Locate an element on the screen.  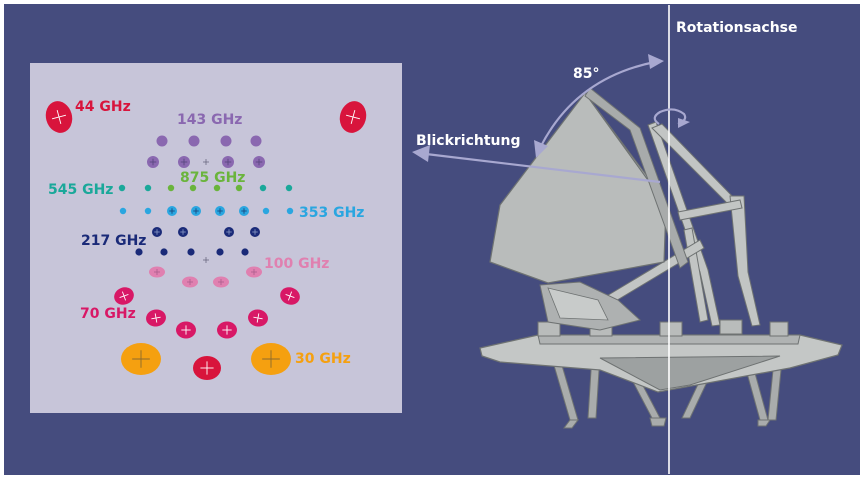
mirror-frame is located at coordinates (636, 178).